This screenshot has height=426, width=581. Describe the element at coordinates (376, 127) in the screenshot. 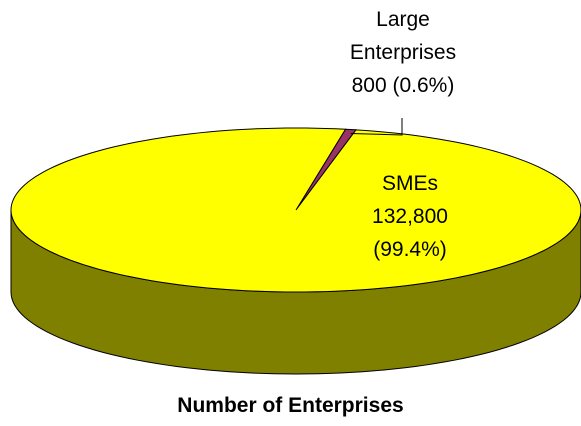

I see `leader-line` at that location.